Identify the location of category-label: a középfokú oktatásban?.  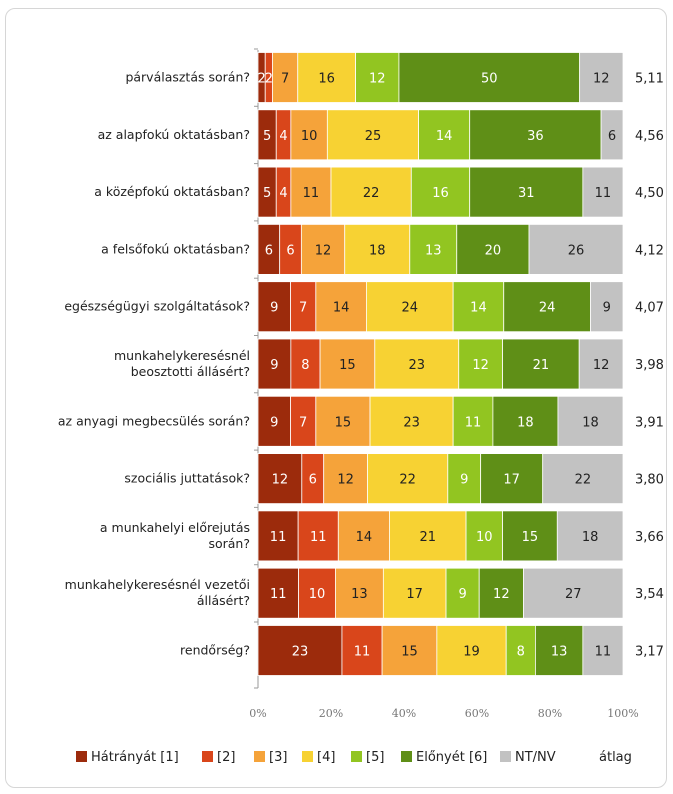
(172, 191).